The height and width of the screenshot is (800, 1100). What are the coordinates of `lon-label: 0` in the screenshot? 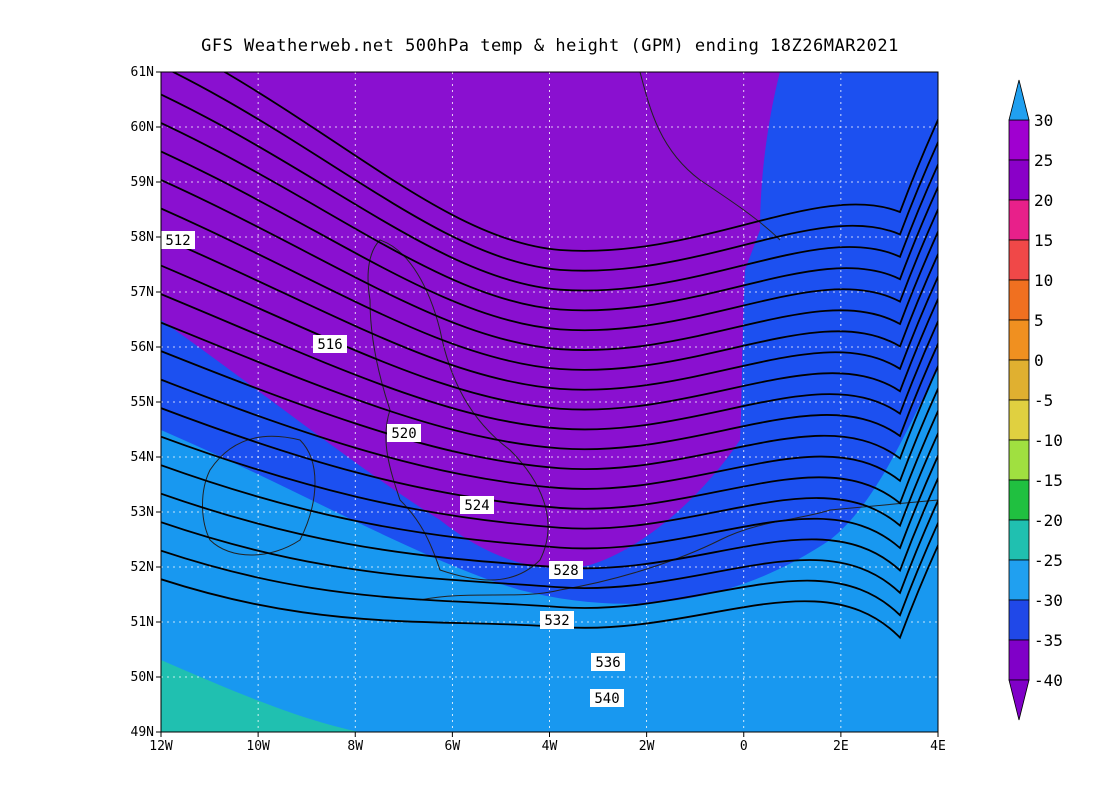 It's located at (744, 746).